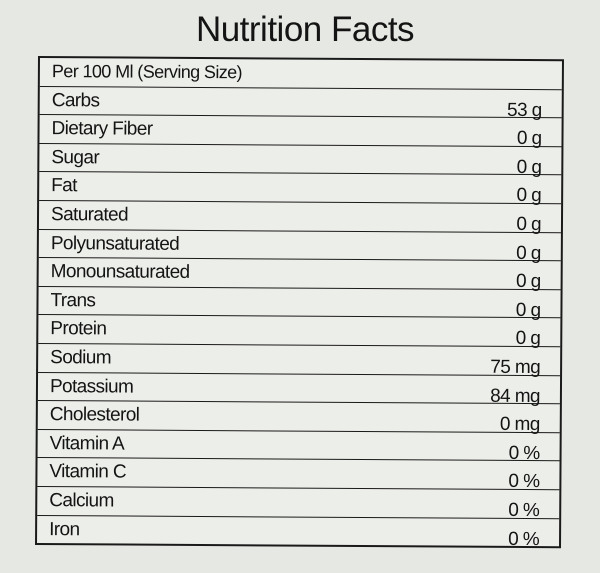 The height and width of the screenshot is (573, 600). I want to click on nutrient-label: Dietary Fiber, so click(102, 129).